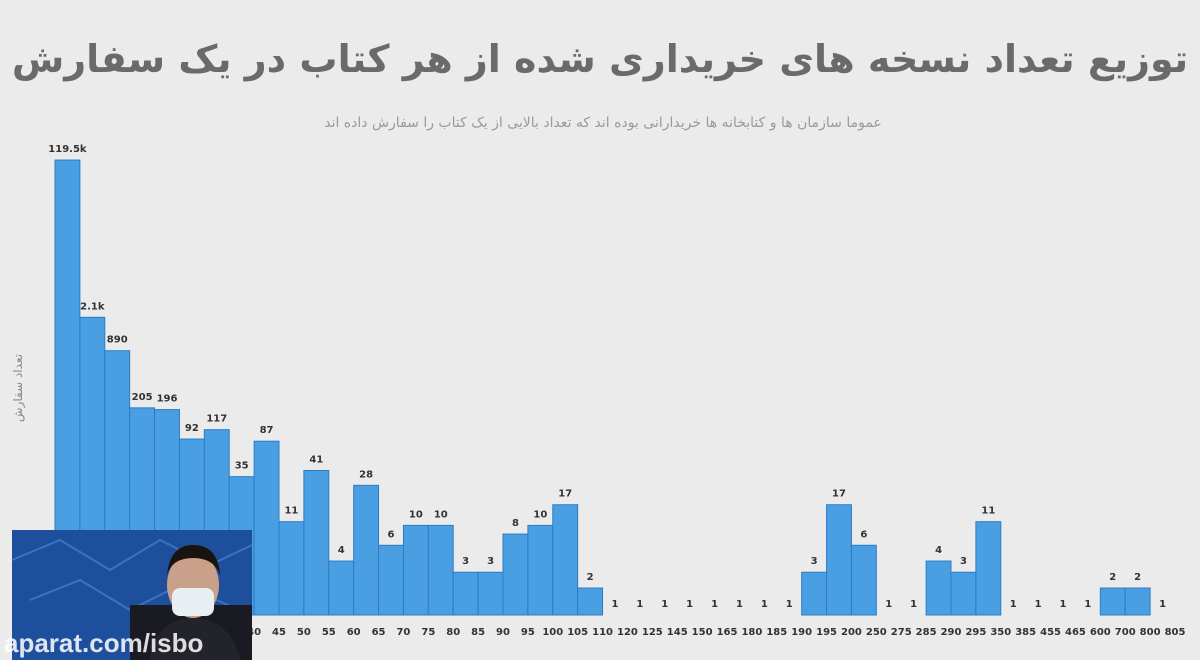 This screenshot has height=660, width=1200. What do you see at coordinates (304, 632) in the screenshot?
I see `bin-edge-label: 50` at bounding box center [304, 632].